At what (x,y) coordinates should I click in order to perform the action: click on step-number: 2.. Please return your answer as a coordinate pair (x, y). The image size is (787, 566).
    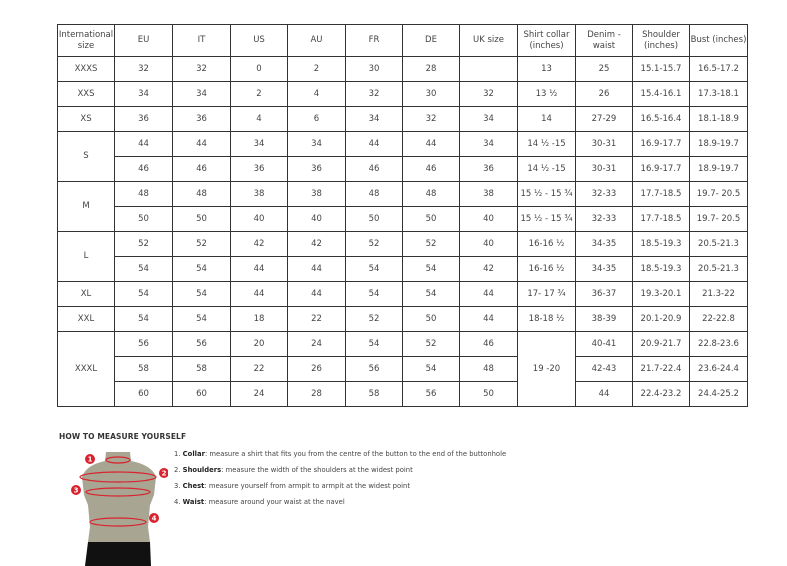
    Looking at the image, I should click on (177, 470).